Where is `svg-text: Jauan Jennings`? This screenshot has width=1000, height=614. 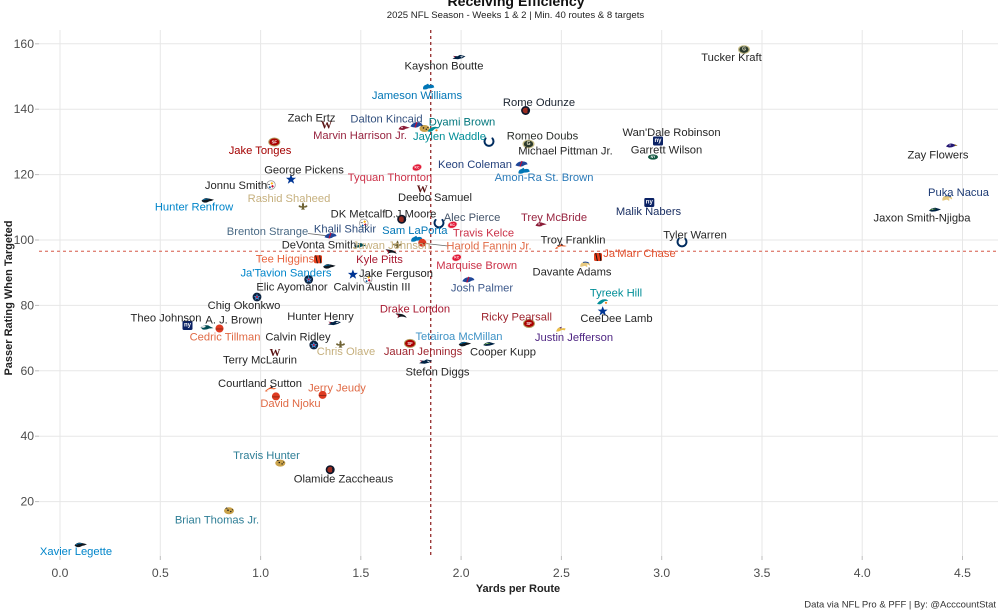 svg-text: Jauan Jennings is located at coordinates (423, 352).